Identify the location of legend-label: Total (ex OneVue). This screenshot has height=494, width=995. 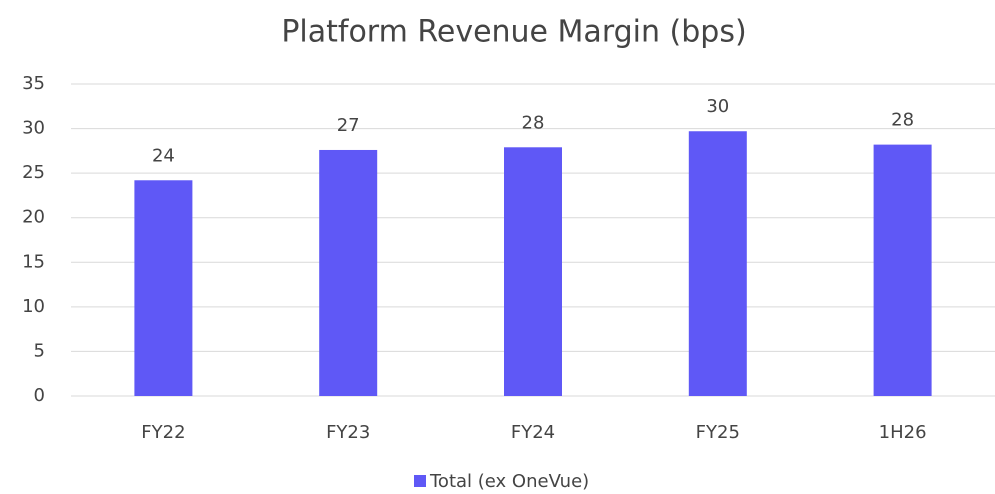
(509, 481).